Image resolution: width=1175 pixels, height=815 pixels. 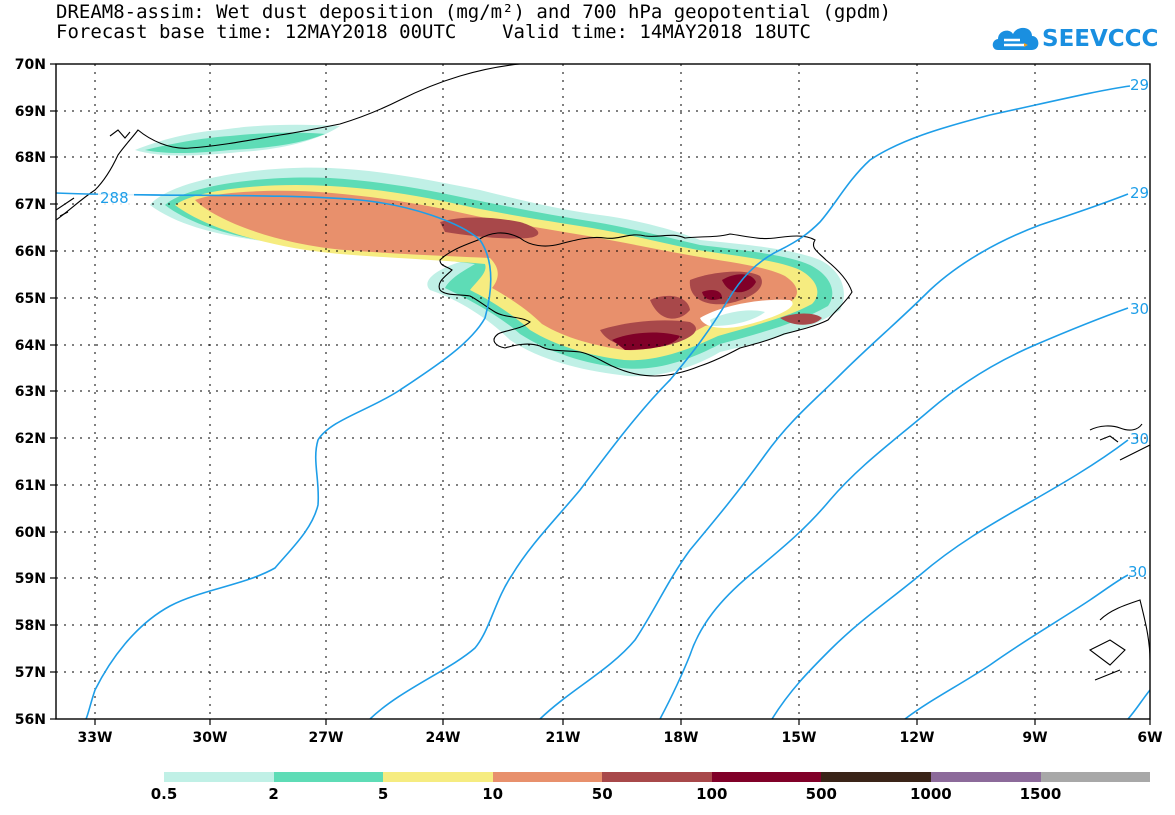 I want to click on contour-300b, so click(x=950, y=579).